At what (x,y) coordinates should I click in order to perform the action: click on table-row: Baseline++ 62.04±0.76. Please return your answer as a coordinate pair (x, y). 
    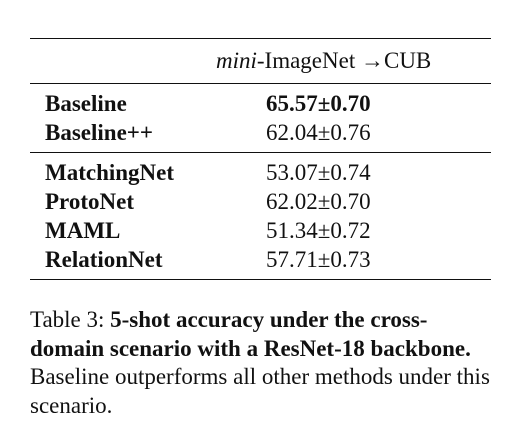
    Looking at the image, I should click on (260, 132).